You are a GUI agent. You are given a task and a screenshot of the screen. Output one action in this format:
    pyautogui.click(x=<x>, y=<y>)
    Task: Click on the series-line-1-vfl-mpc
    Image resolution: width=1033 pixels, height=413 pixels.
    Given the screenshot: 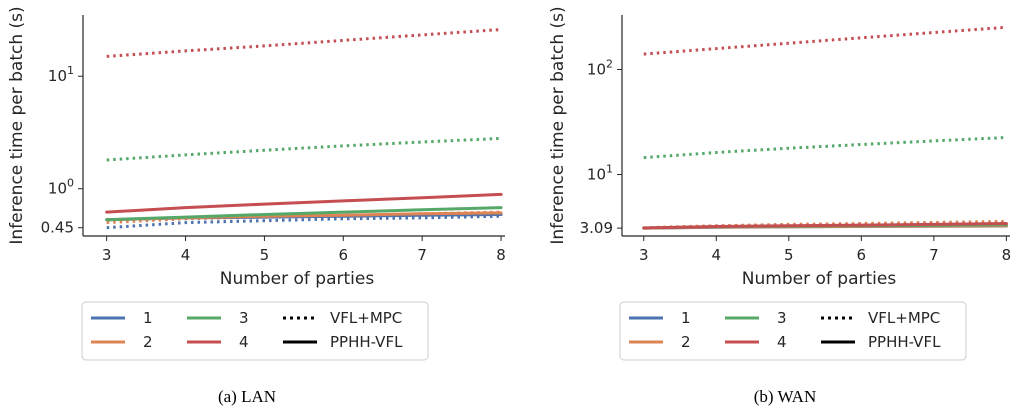 What is the action you would take?
    pyautogui.click(x=304, y=222)
    